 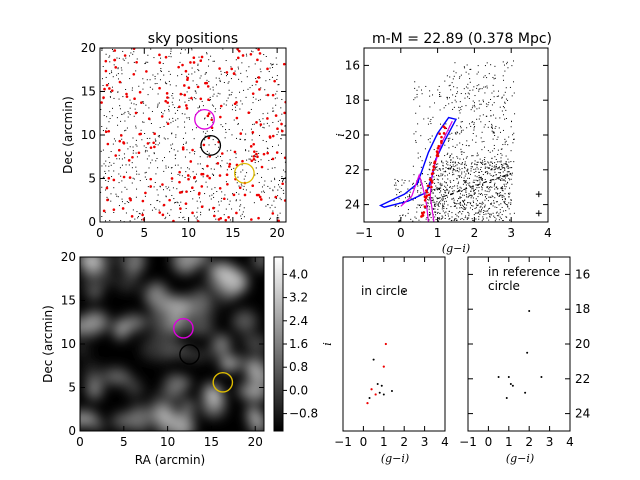 I want to click on cmd-main-axes-frame, so click(x=456, y=135).